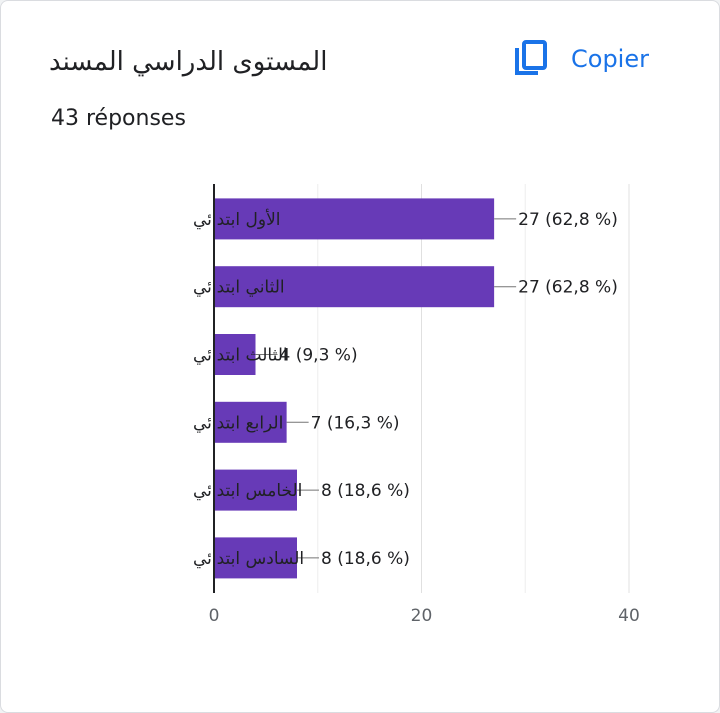 The height and width of the screenshot is (713, 720). What do you see at coordinates (422, 616) in the screenshot?
I see `x-tick-label: 20` at bounding box center [422, 616].